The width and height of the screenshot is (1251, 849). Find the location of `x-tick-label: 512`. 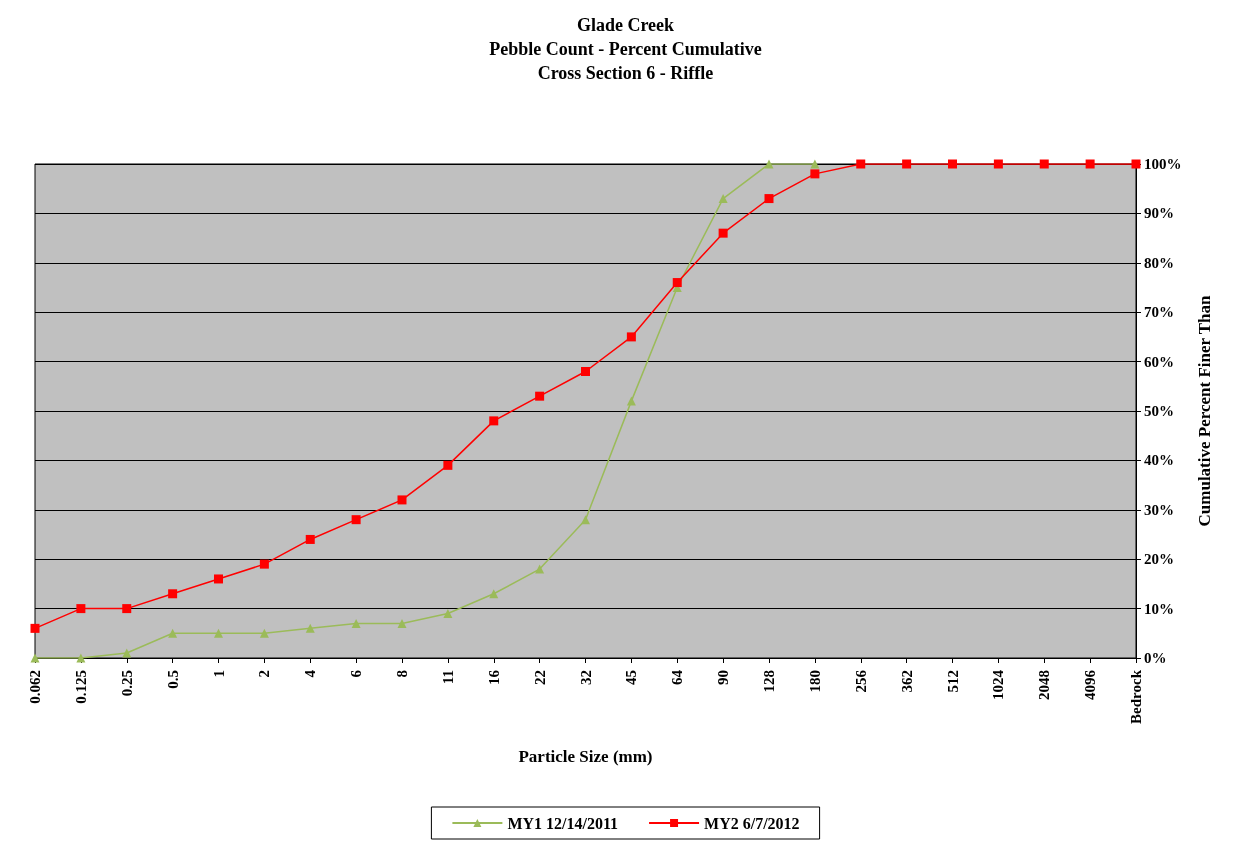

x-tick-label: 512 is located at coordinates (952, 681).